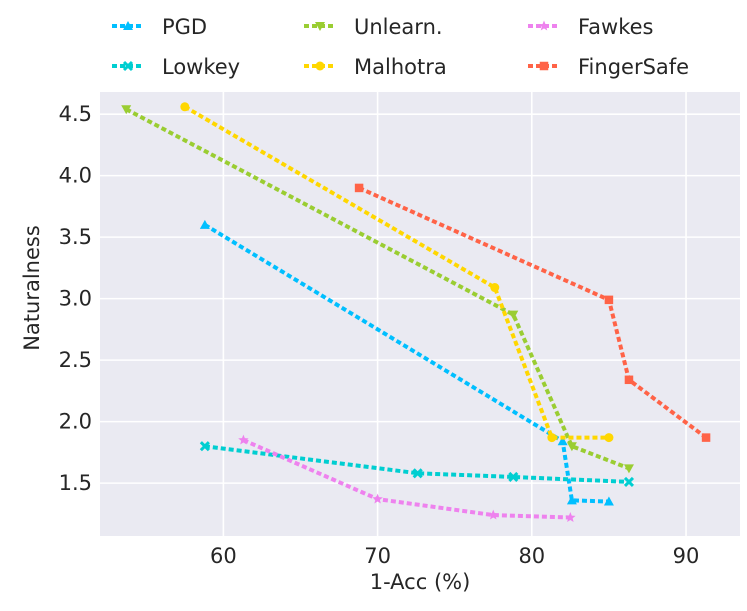  Describe the element at coordinates (531, 556) in the screenshot. I see `x-tick-label-2: 80` at that location.